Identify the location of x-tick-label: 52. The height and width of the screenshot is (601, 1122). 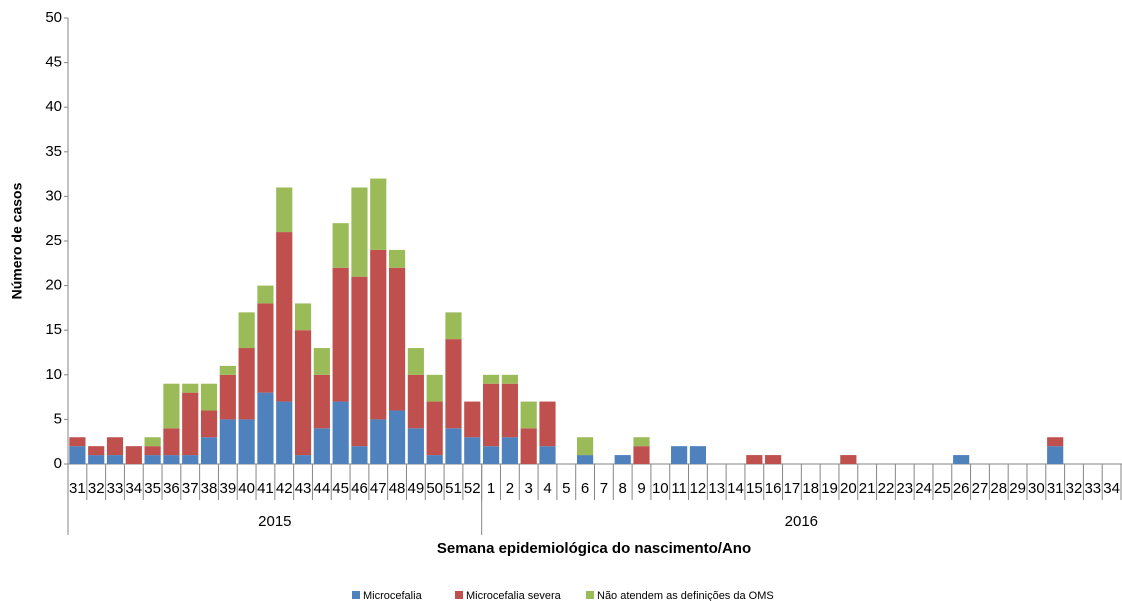
(472, 488).